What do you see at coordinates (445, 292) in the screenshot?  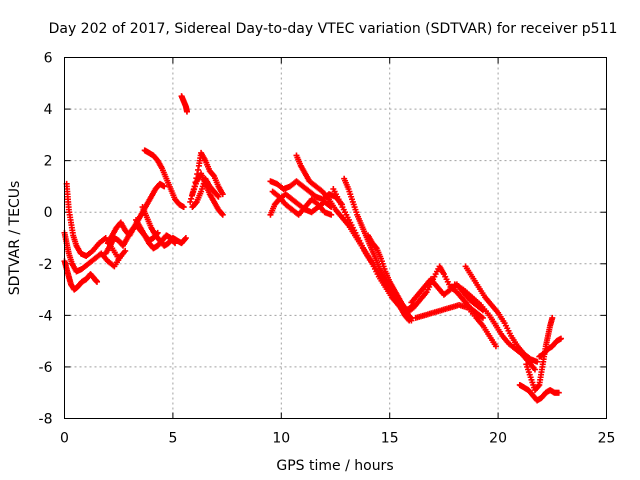 I see `series-arc-t` at bounding box center [445, 292].